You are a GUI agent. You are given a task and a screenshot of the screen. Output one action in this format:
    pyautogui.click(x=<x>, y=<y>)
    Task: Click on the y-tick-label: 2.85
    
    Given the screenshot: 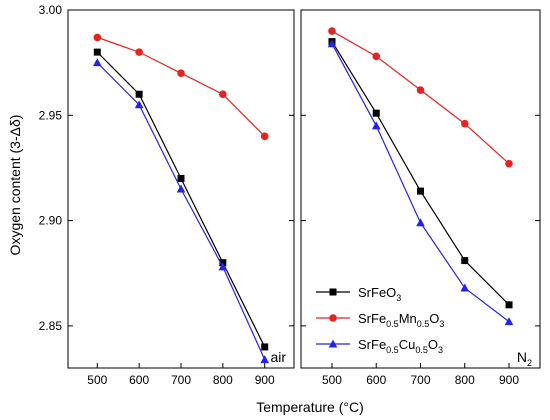 What is the action you would take?
    pyautogui.click(x=51, y=326)
    